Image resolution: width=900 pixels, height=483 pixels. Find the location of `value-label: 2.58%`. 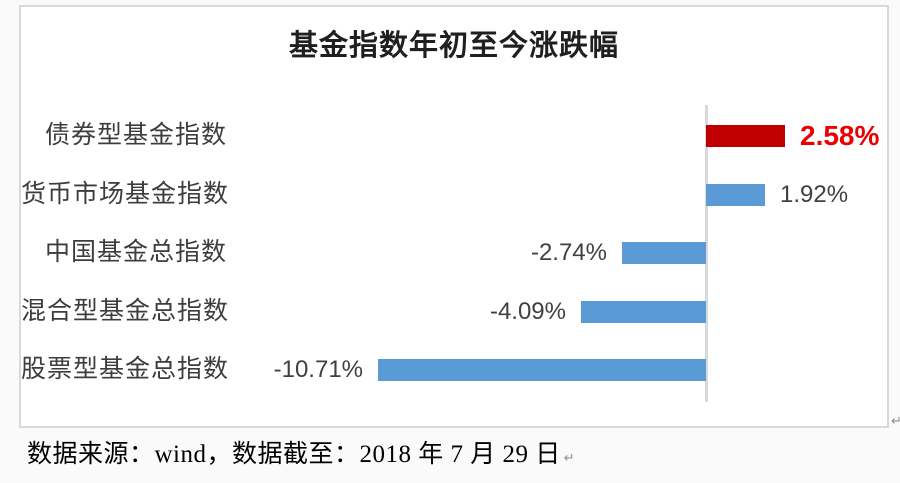

value-label: 2.58% is located at coordinates (840, 135).